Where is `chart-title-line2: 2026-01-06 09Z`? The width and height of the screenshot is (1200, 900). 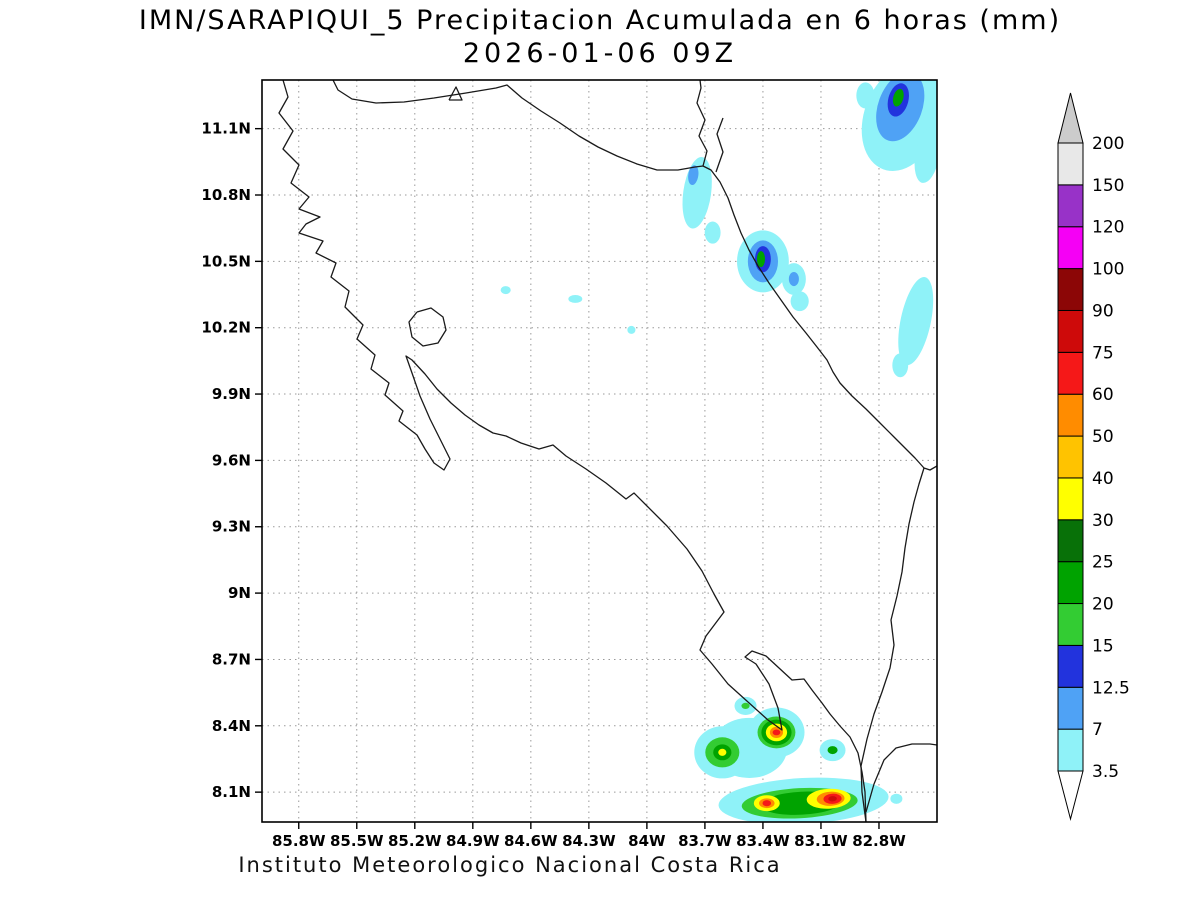 chart-title-line2: 2026-01-06 09Z is located at coordinates (600, 53).